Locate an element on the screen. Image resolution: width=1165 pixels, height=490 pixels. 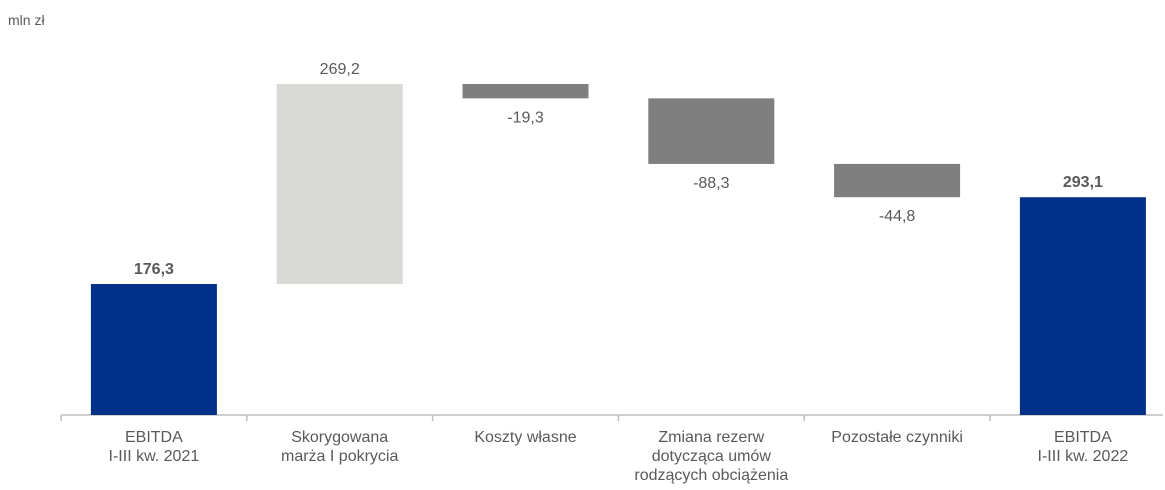
x-tick-label: EBITDA I-III kw. 2021 is located at coordinates (154, 447).